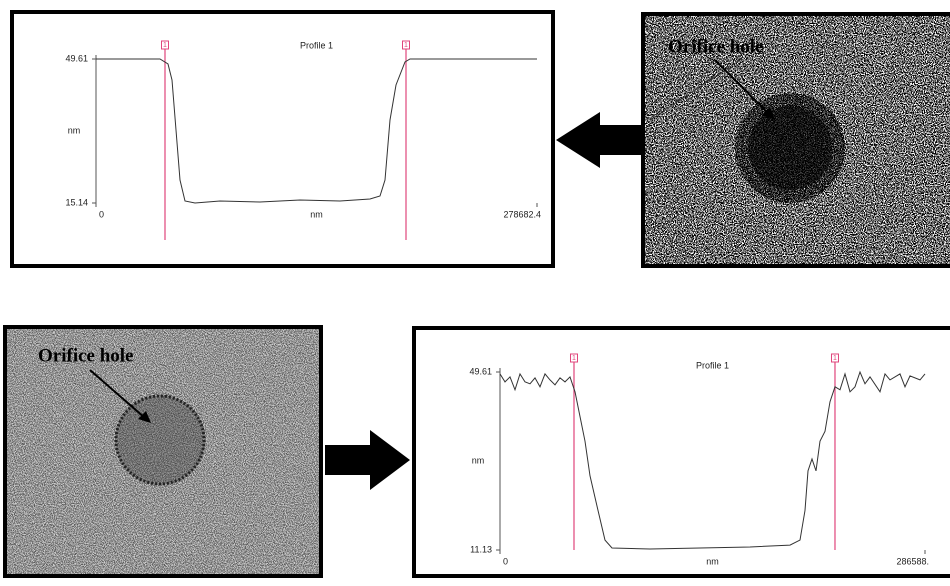  Describe the element at coordinates (912, 561) in the screenshot. I see `x-tick-label: 286588.` at that location.